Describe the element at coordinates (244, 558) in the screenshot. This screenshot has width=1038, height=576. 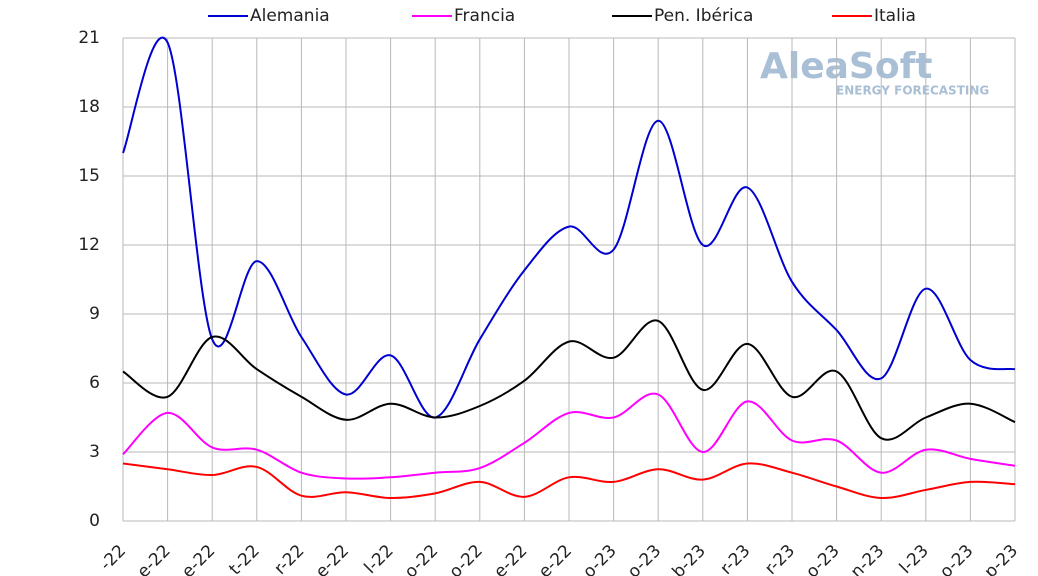
I see `x-tick-label: t-22` at that location.